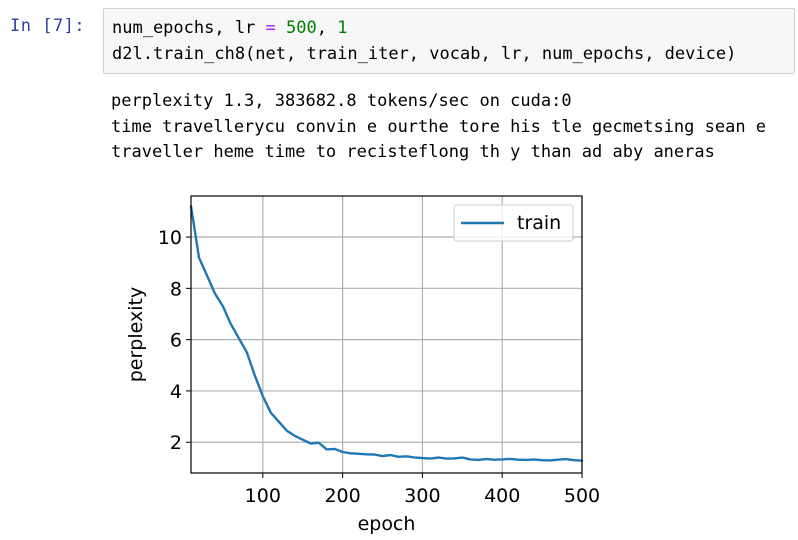  Describe the element at coordinates (176, 443) in the screenshot. I see `y-tick-label: 2` at that location.